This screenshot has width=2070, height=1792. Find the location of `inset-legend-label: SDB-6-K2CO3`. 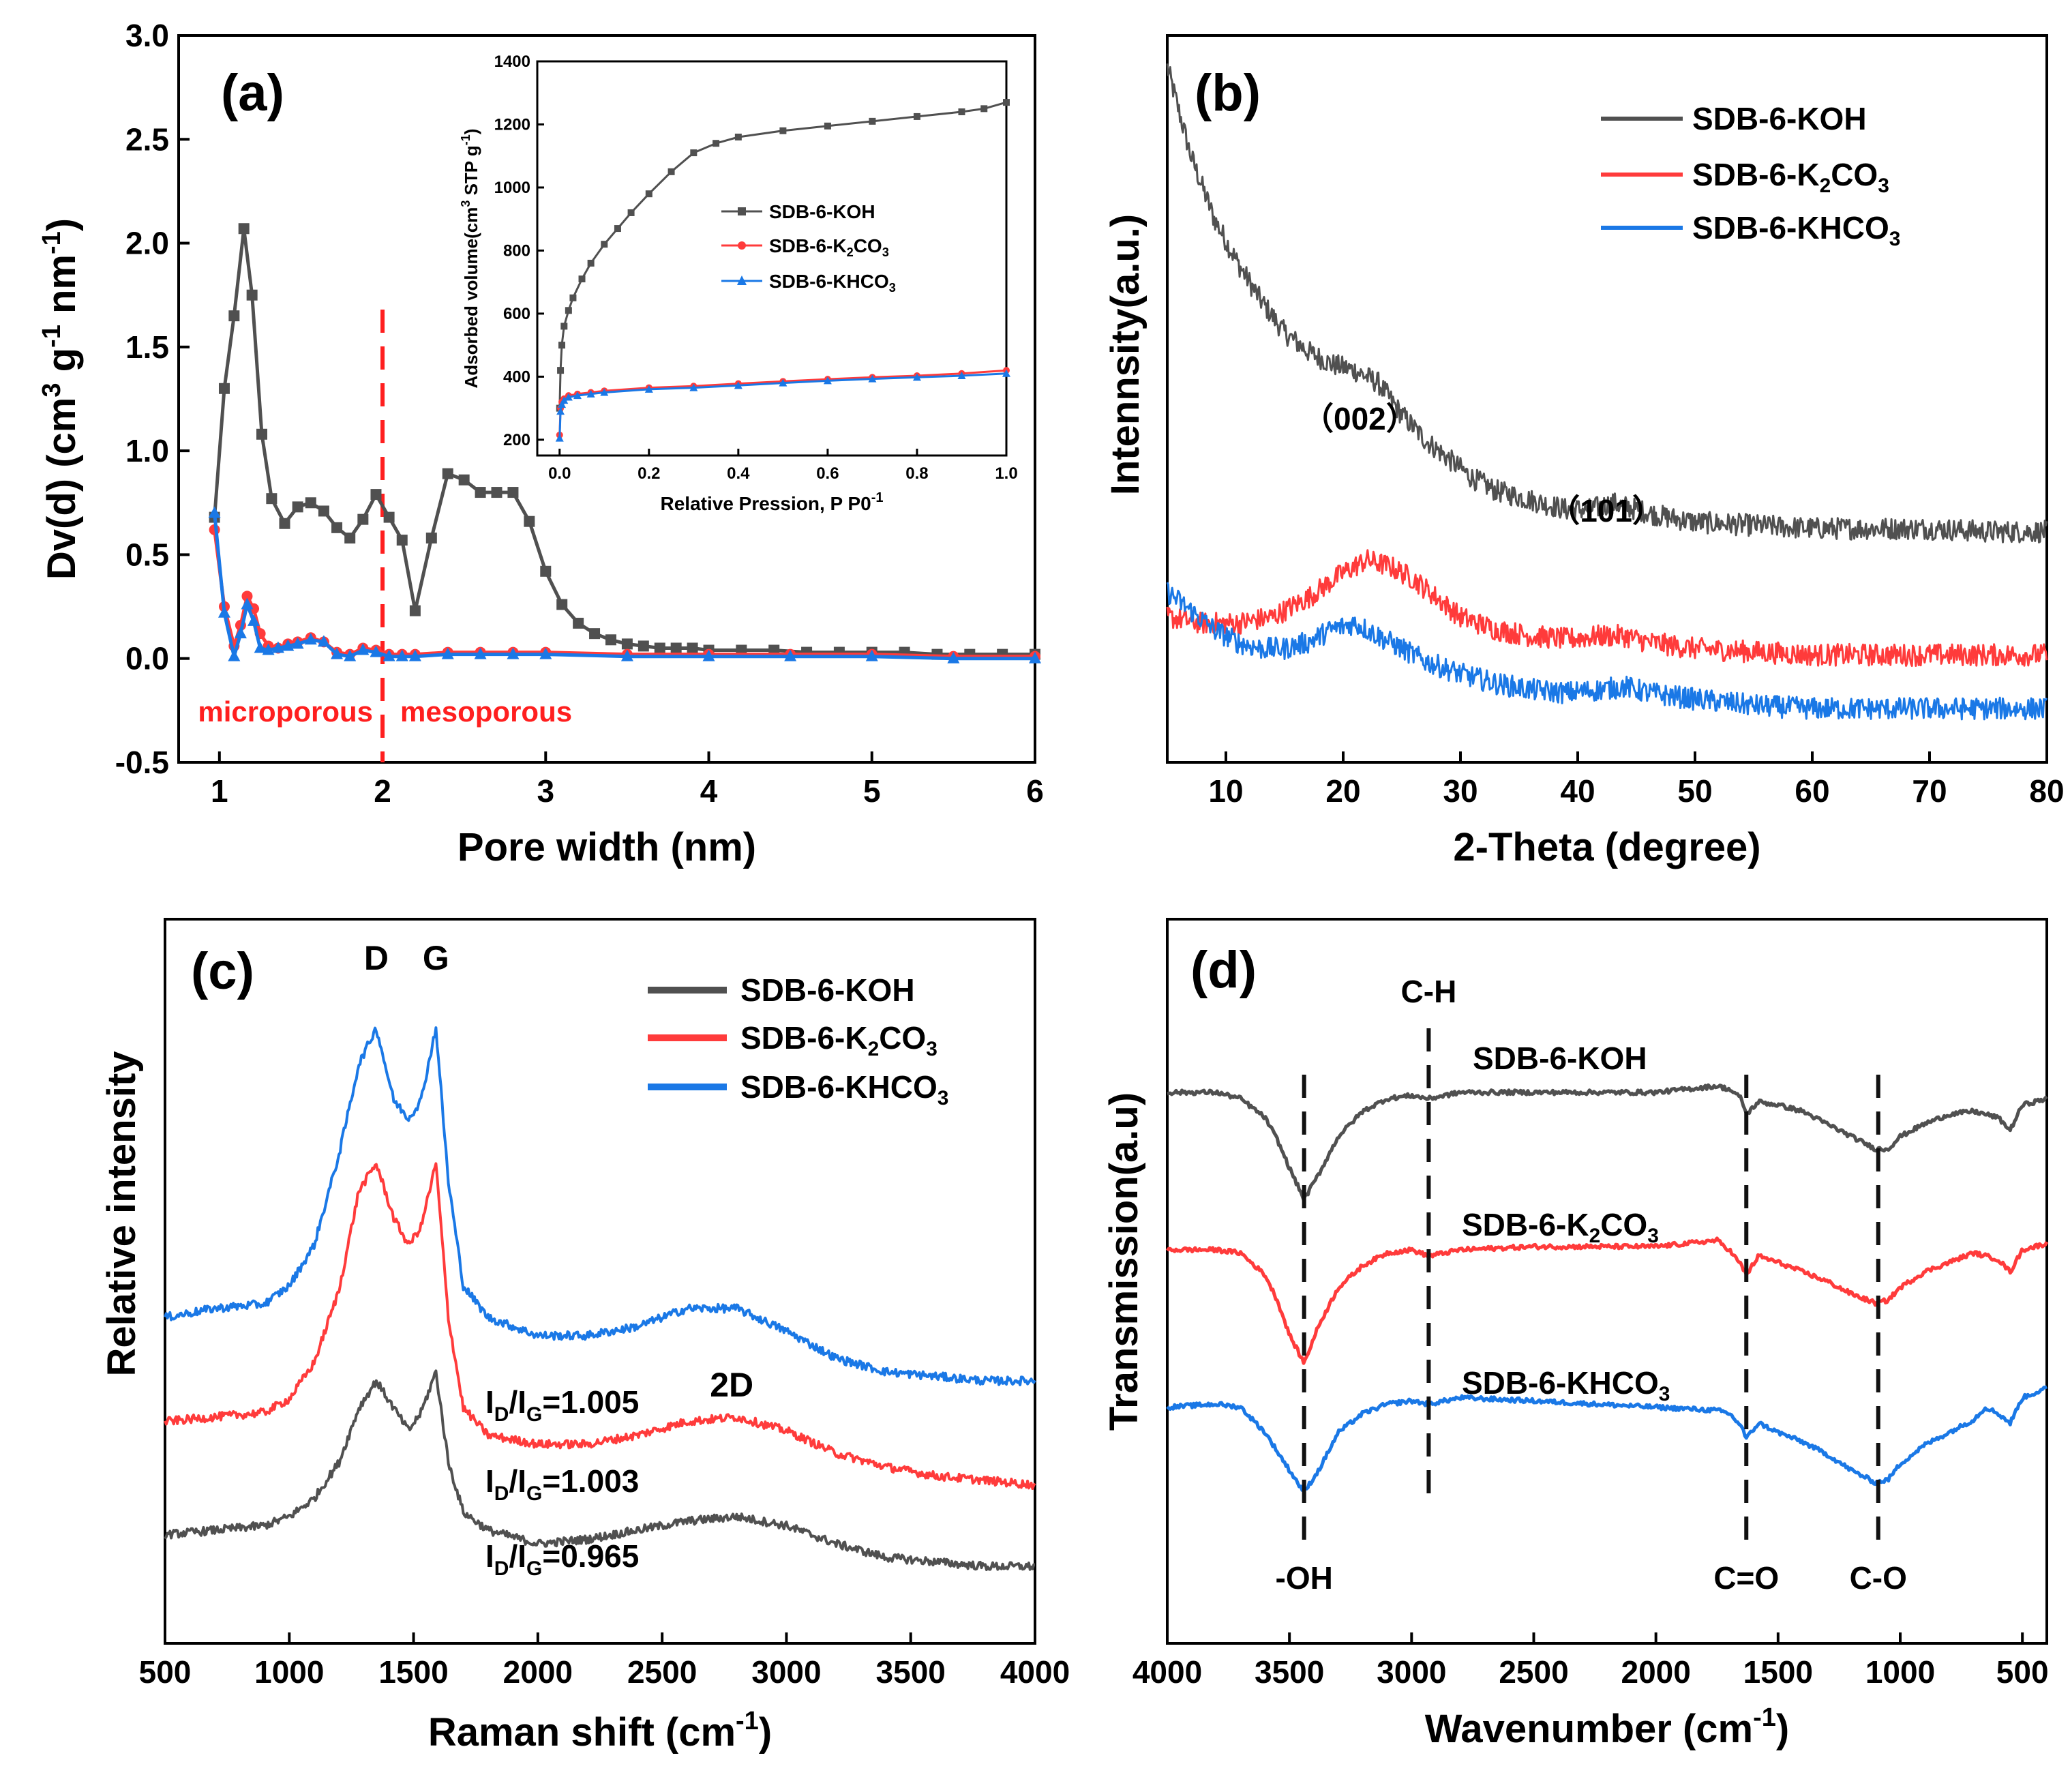

inset-legend-label: SDB-6-K2CO3 is located at coordinates (829, 247).